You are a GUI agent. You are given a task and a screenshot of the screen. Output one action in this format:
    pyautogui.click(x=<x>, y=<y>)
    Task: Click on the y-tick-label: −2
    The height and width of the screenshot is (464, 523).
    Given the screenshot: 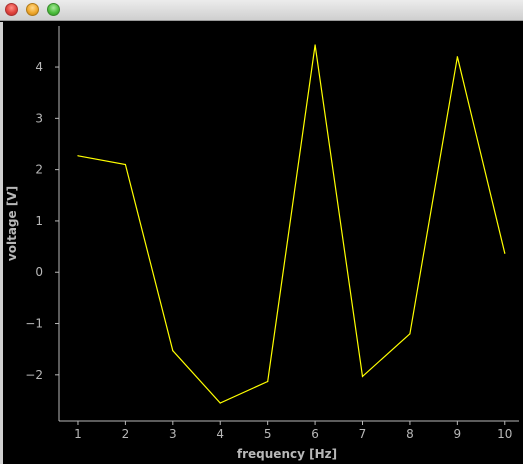 What is the action you would take?
    pyautogui.click(x=34, y=375)
    